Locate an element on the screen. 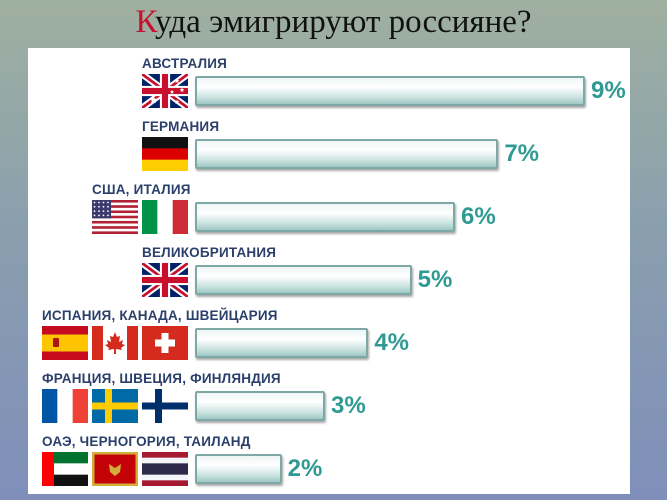  italy-flag-icon is located at coordinates (165, 217).